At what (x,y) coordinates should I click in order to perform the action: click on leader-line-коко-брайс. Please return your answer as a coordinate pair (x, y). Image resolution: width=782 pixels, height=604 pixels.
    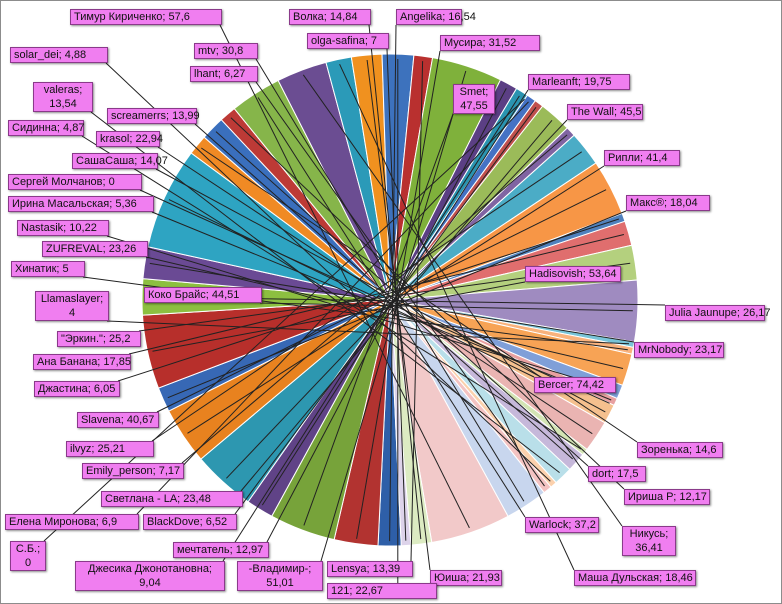
    Looking at the image, I should click on (446, 307).